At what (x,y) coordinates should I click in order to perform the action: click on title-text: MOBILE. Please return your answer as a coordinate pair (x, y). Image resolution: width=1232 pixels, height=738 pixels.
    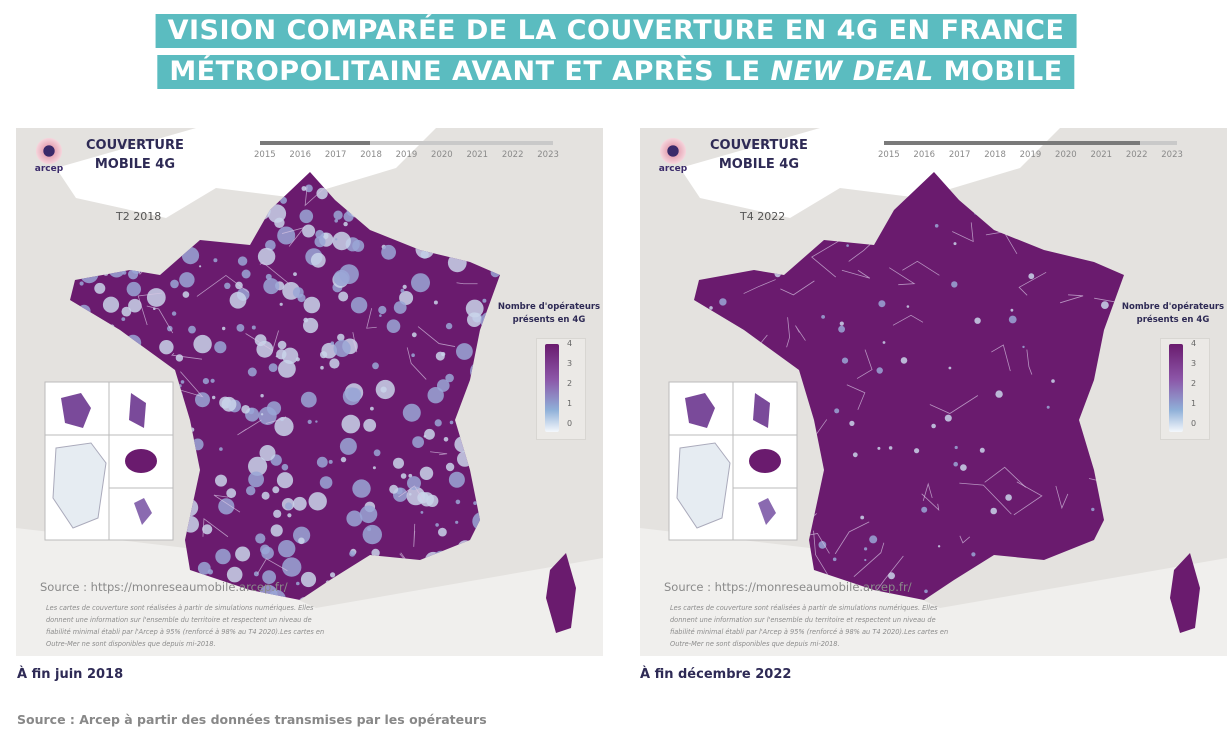
    Looking at the image, I should click on (998, 71).